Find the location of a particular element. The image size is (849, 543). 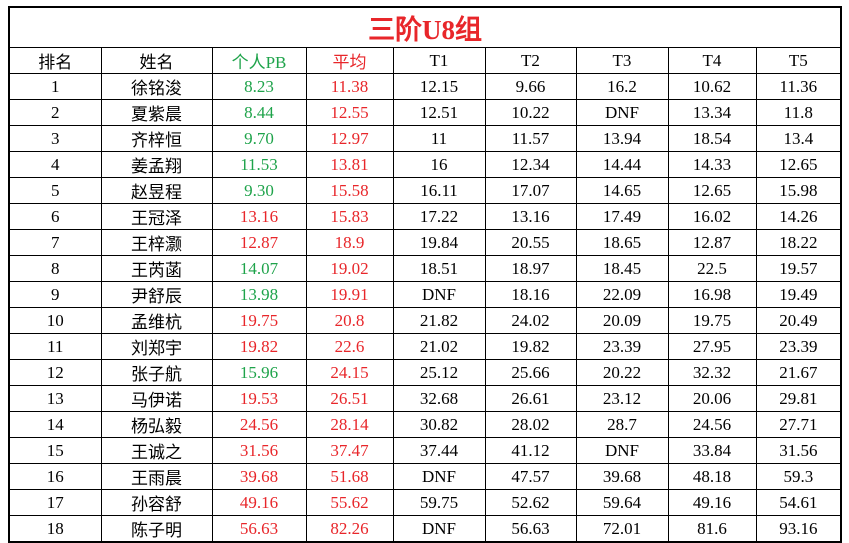

table-cell: 19.84 is located at coordinates (439, 242).